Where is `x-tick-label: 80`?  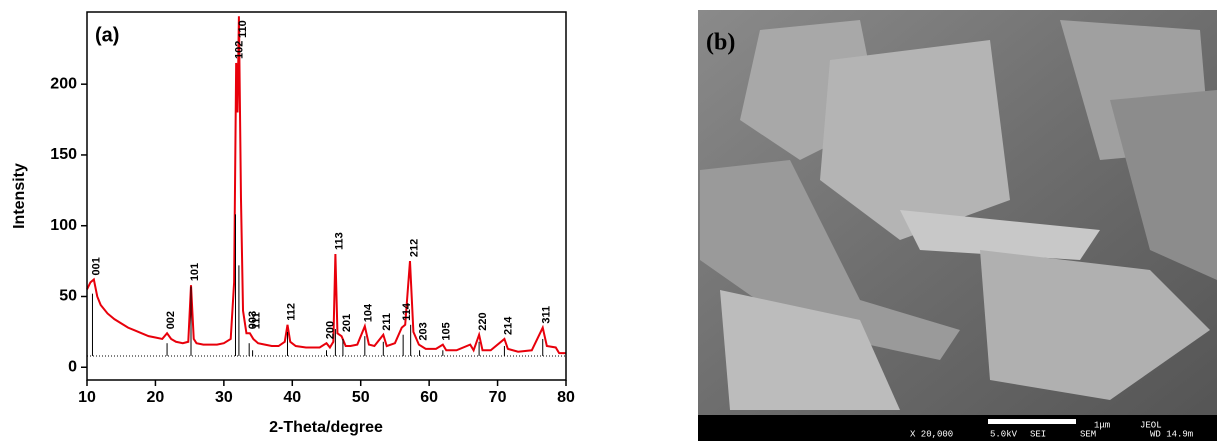
x-tick-label: 80 is located at coordinates (566, 397).